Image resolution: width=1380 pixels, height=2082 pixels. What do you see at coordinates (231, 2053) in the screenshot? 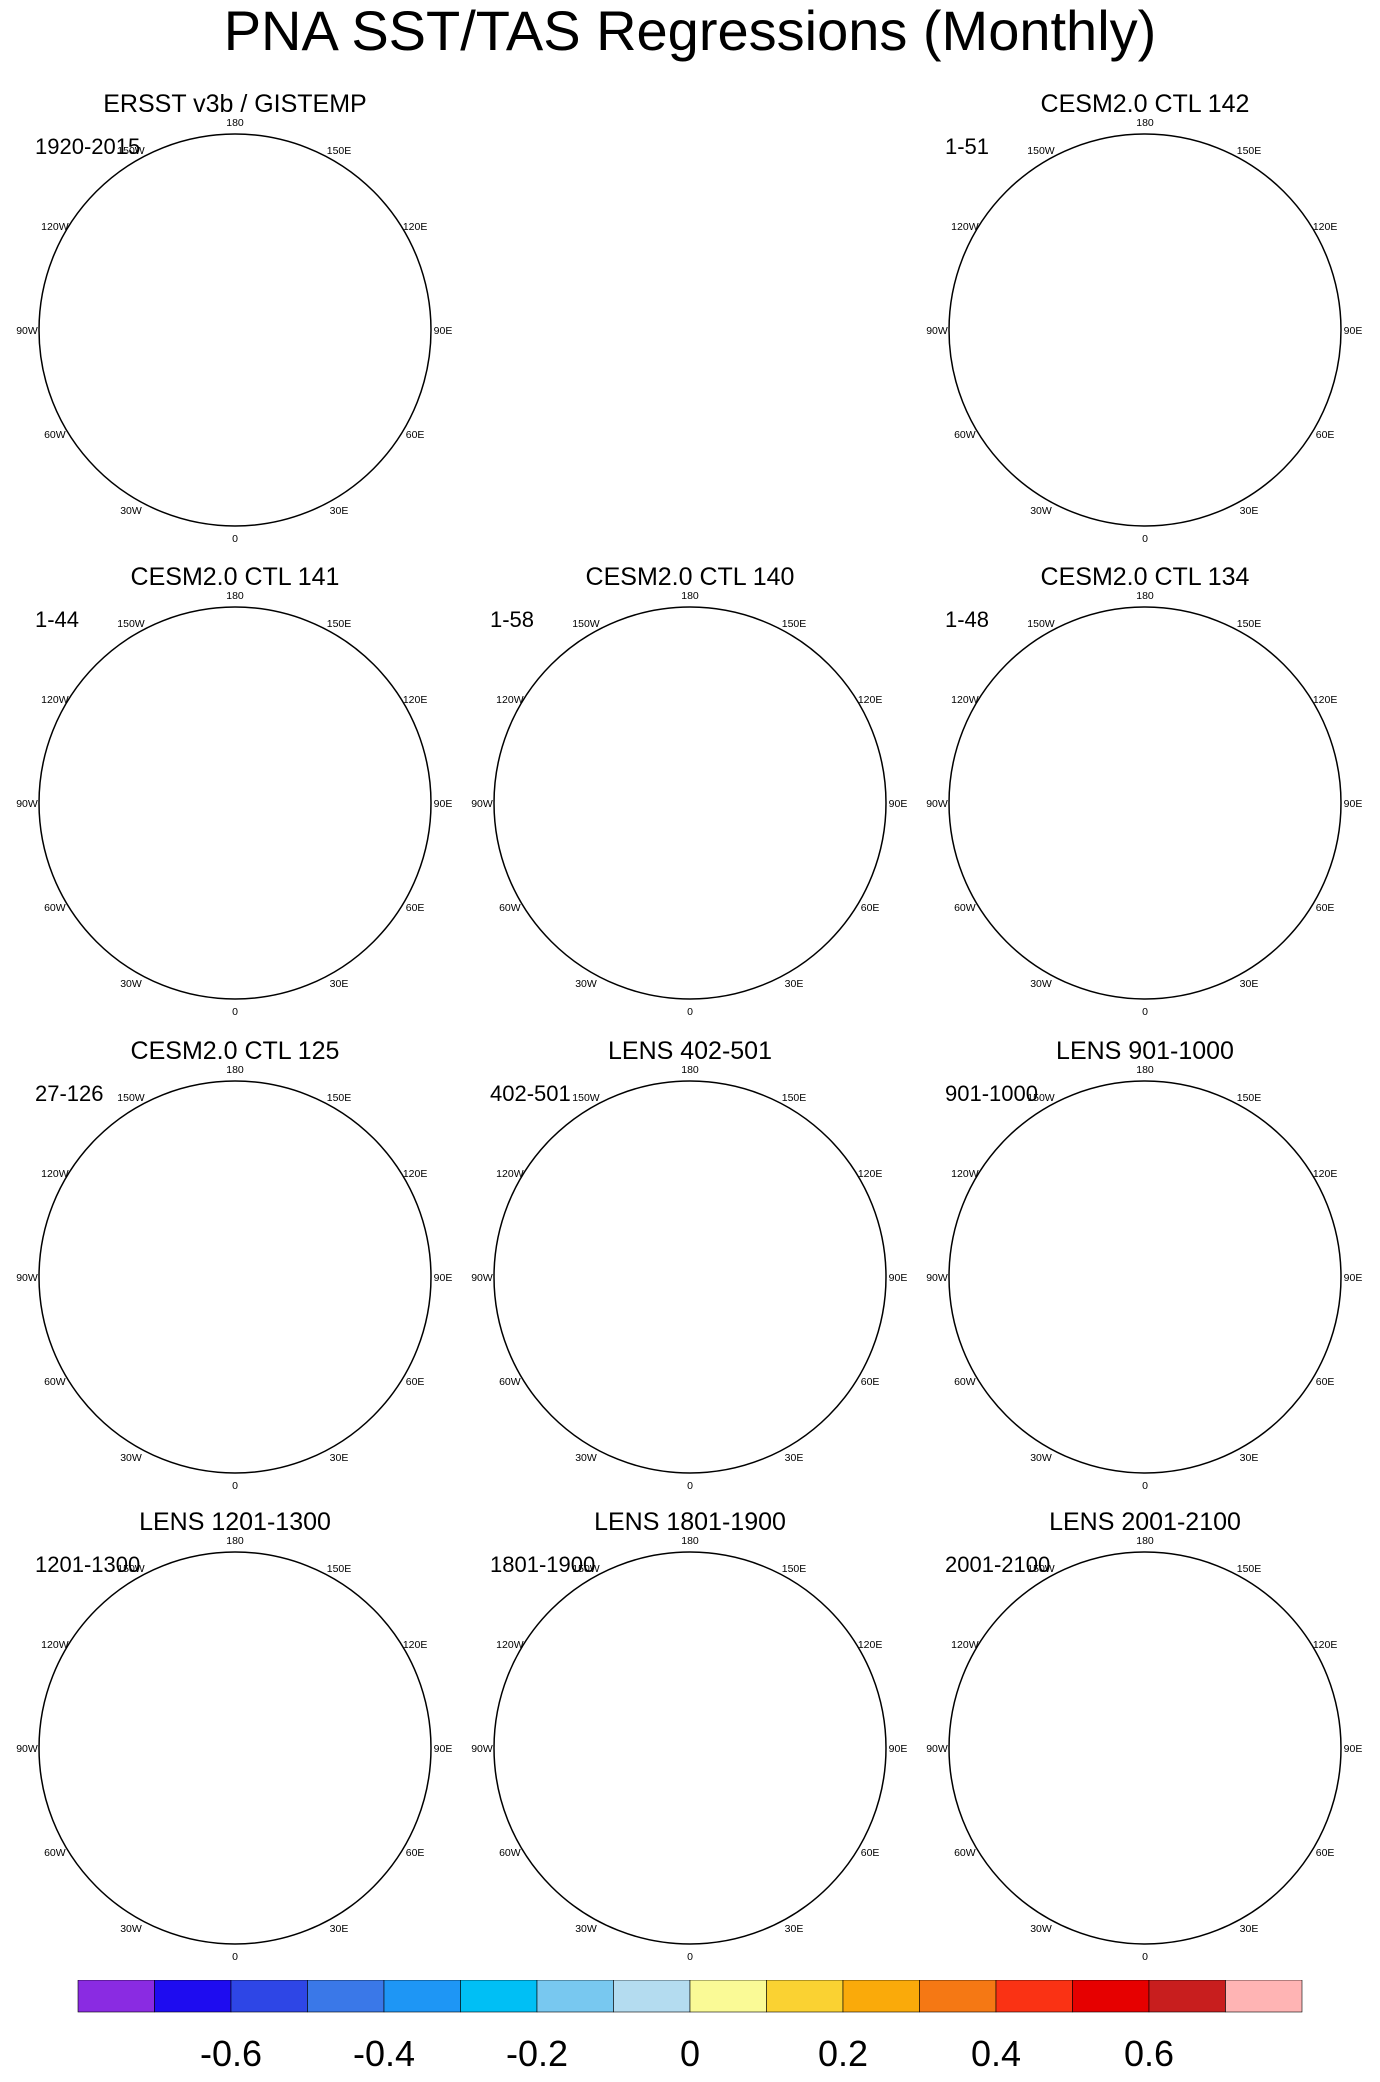
I see `colorbar-tick-label: -0.6` at bounding box center [231, 2053].